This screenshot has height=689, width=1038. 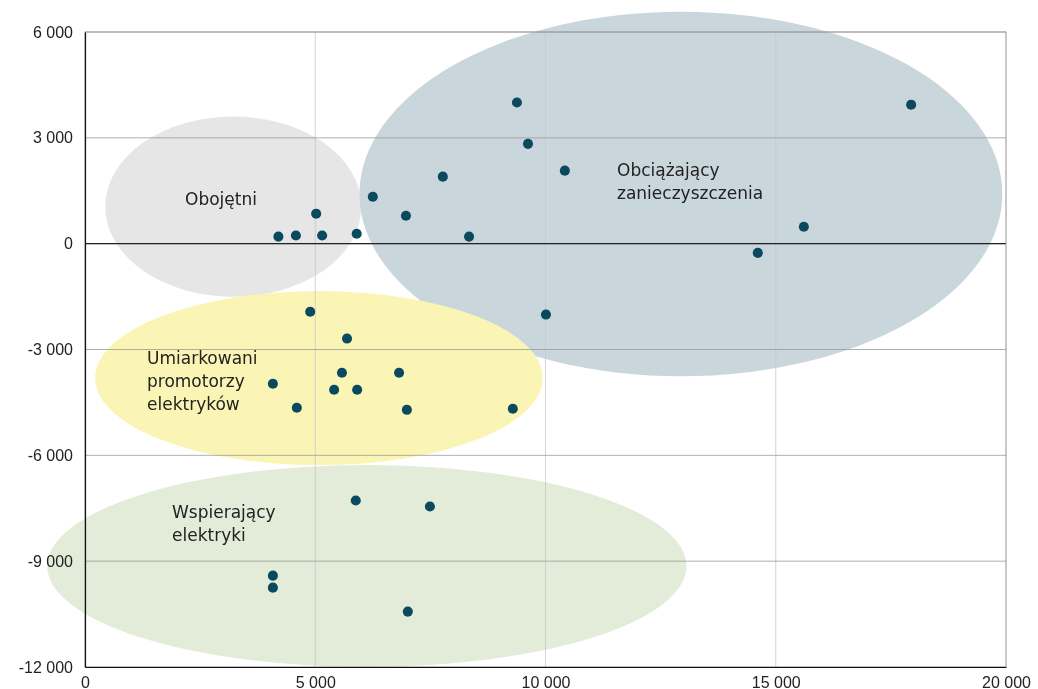 What do you see at coordinates (86, 681) in the screenshot?
I see `x-tick-label: 0` at bounding box center [86, 681].